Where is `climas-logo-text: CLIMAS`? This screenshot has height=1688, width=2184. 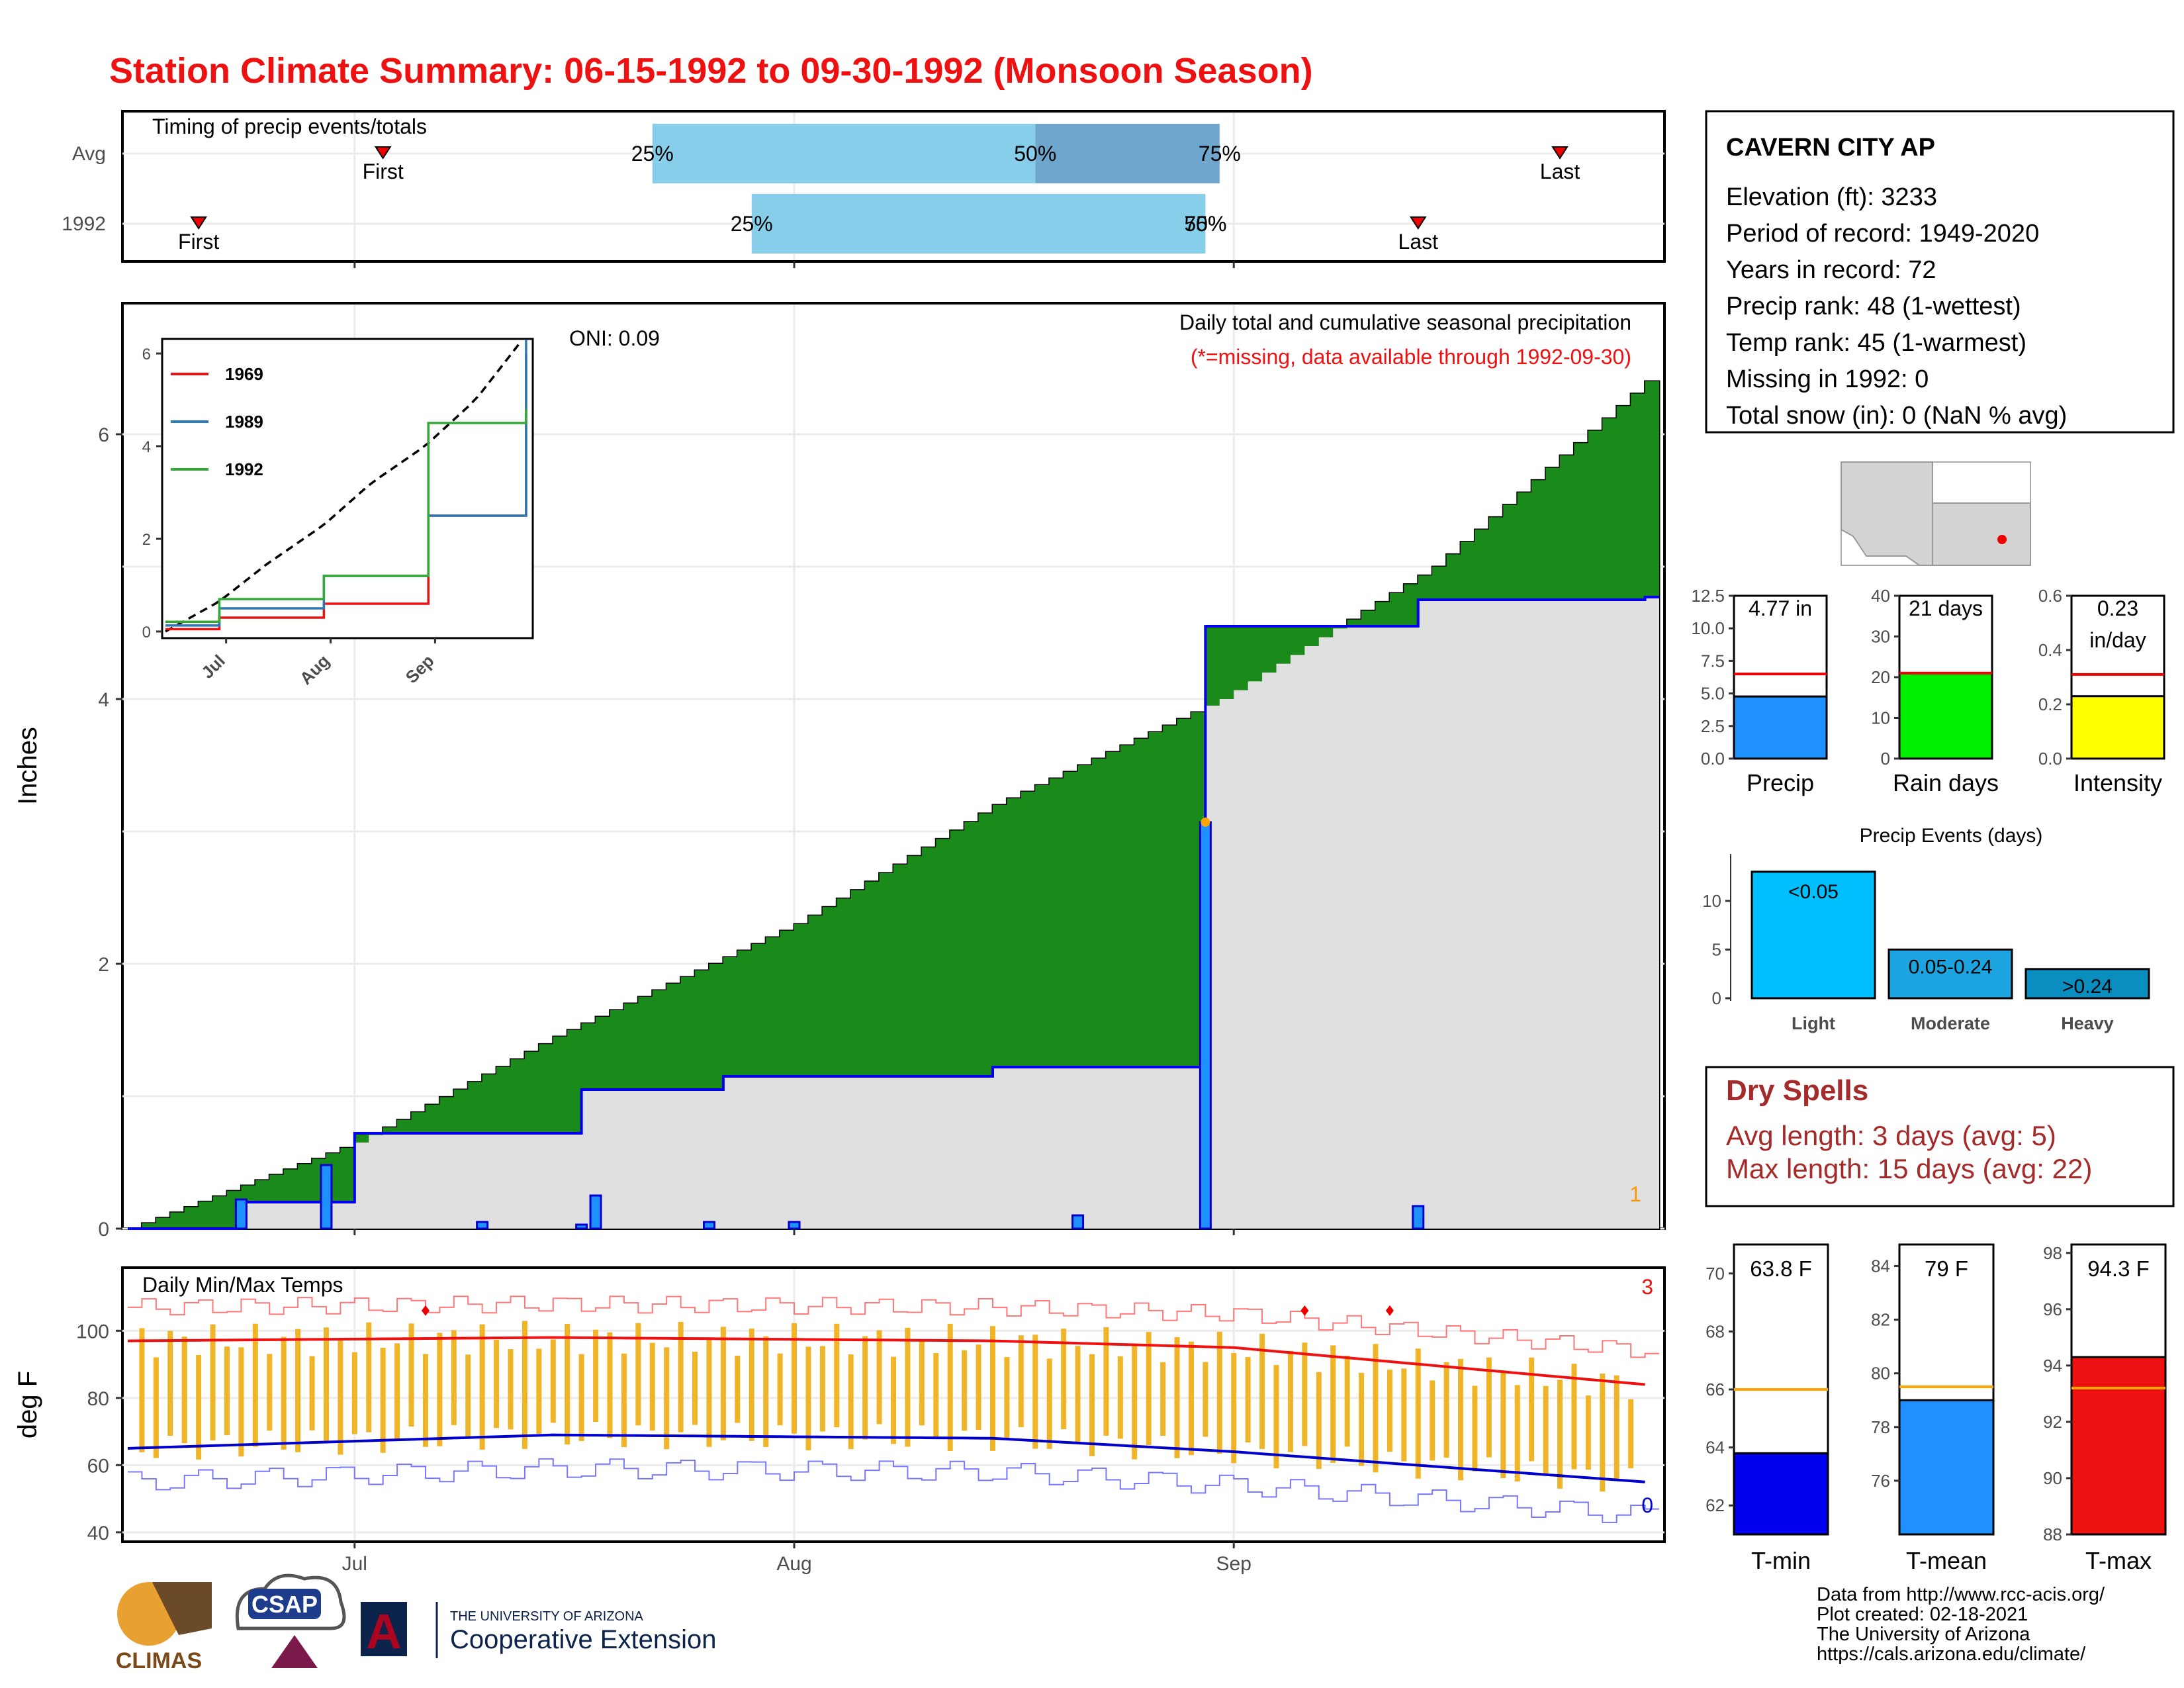
climas-logo-text: CLIMAS is located at coordinates (159, 1660).